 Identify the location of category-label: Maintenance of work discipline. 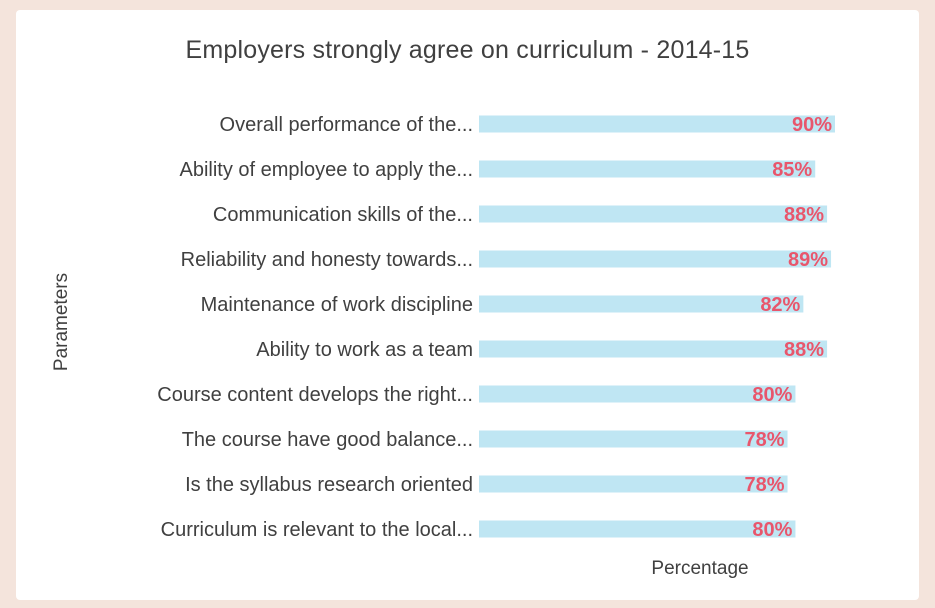
(337, 305).